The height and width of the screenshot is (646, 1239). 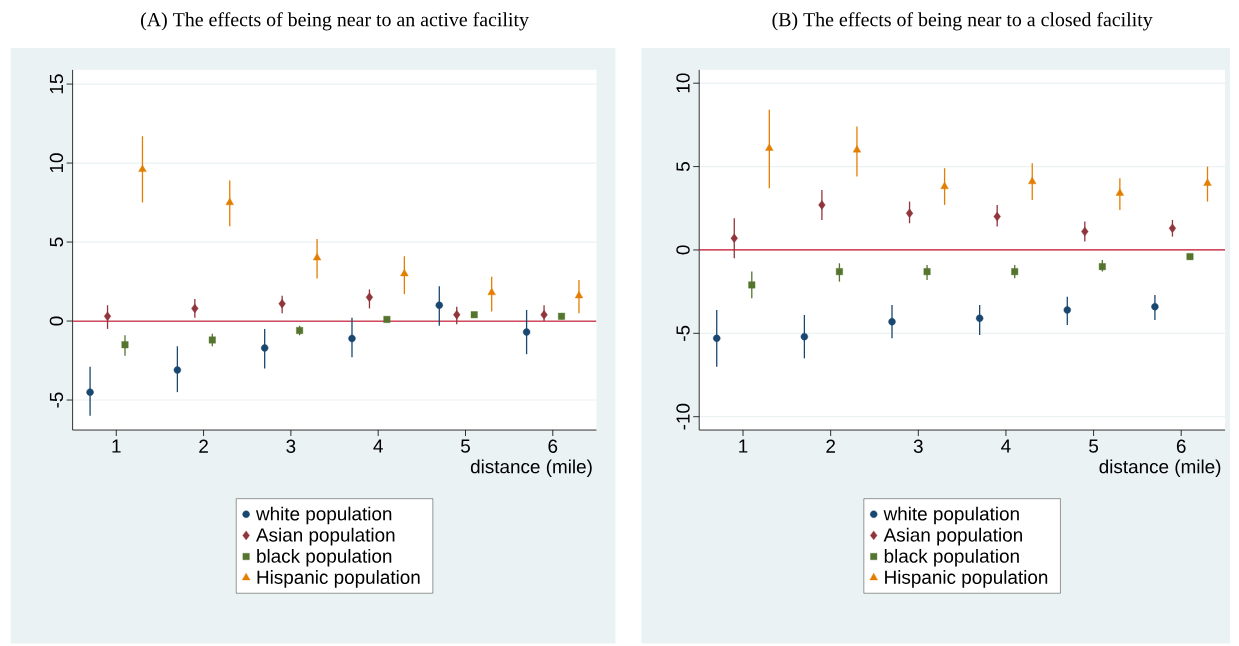 I want to click on chart-title: (B) The effects of being near to a closed facility, so click(x=962, y=21).